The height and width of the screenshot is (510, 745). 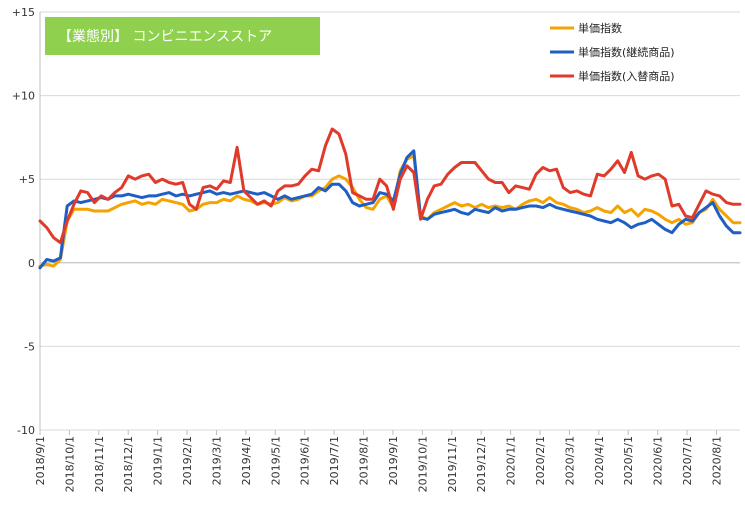 I want to click on x-tick-label: 2020/8/1, so click(x=716, y=460).